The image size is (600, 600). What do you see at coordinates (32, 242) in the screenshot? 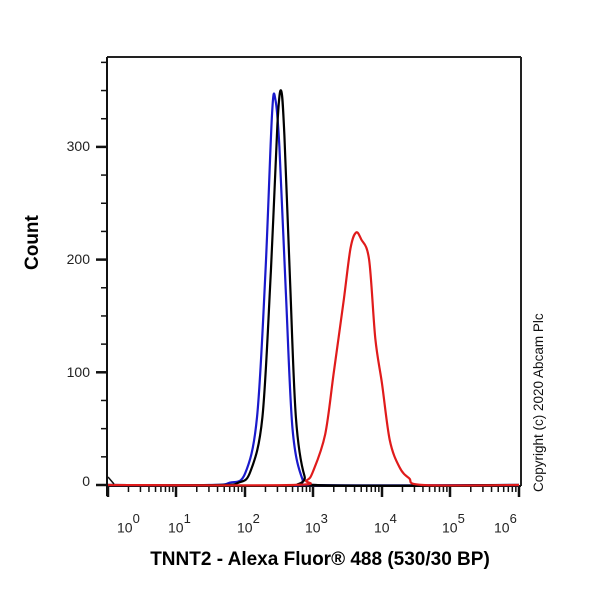
I see `y-axis-label: Count` at bounding box center [32, 242].